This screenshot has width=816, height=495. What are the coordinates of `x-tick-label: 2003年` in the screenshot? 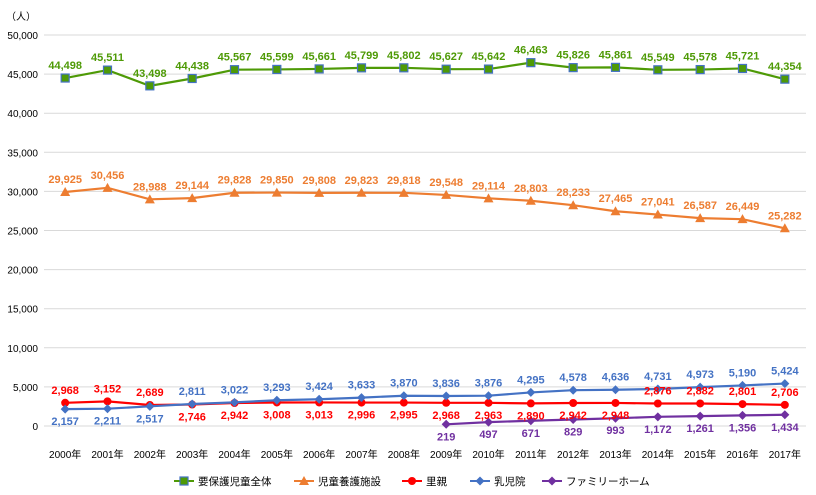 It's located at (192, 454).